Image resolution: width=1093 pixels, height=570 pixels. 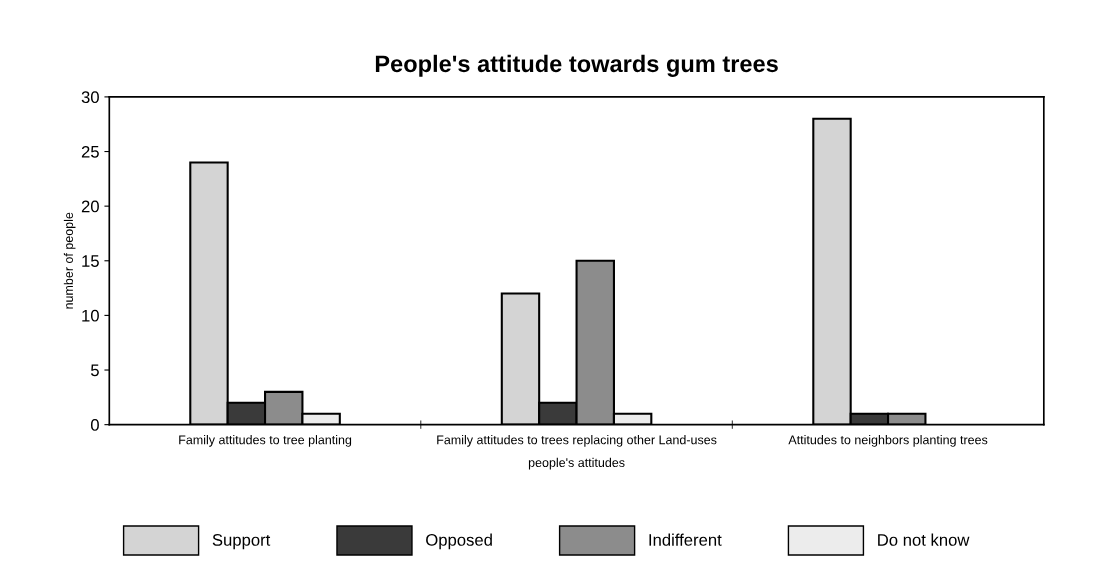 What do you see at coordinates (576, 463) in the screenshot?
I see `x-axis-title: people's attitudes` at bounding box center [576, 463].